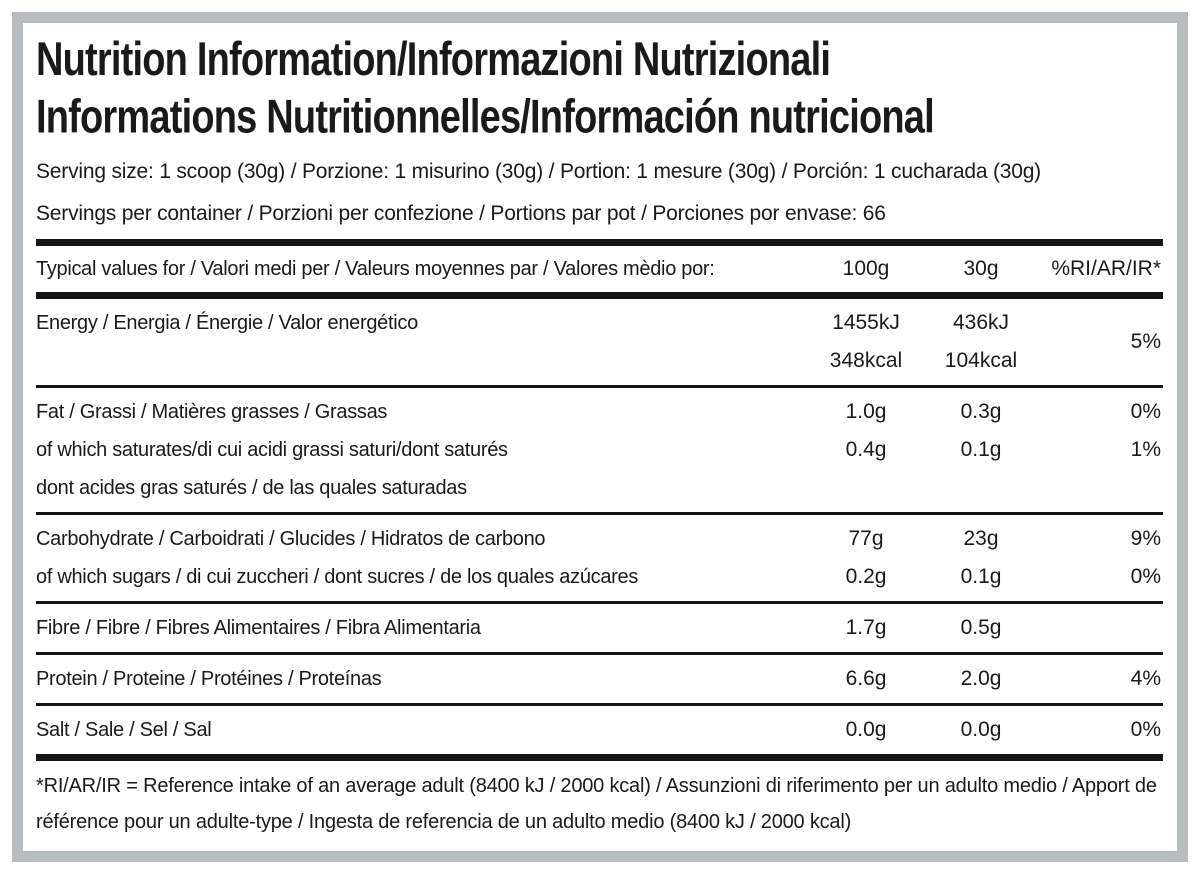 The width and height of the screenshot is (1200, 874). I want to click on value-100g: 1.0g, so click(866, 411).